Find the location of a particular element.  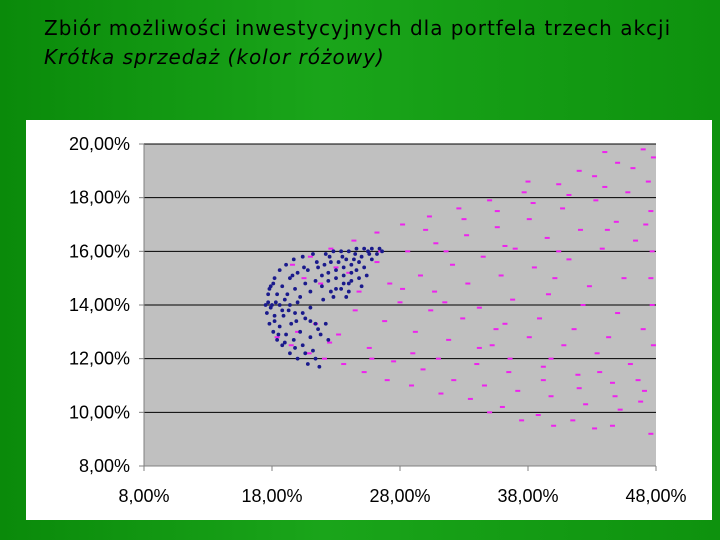

y-tick-label: 12,00% is located at coordinates (99, 359).